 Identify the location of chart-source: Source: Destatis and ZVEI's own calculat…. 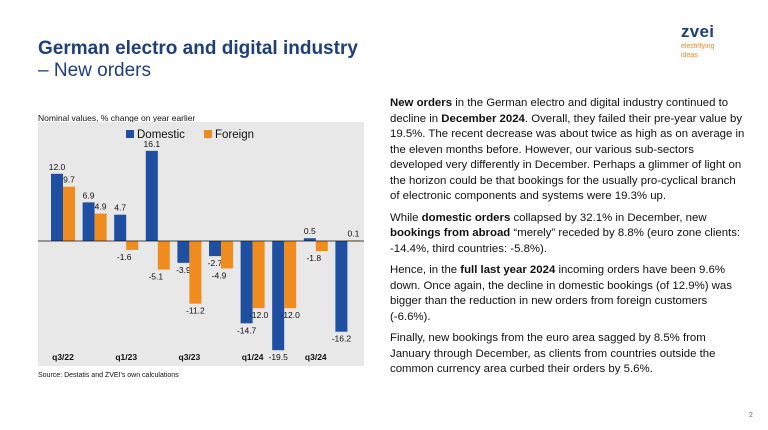
(108, 375).